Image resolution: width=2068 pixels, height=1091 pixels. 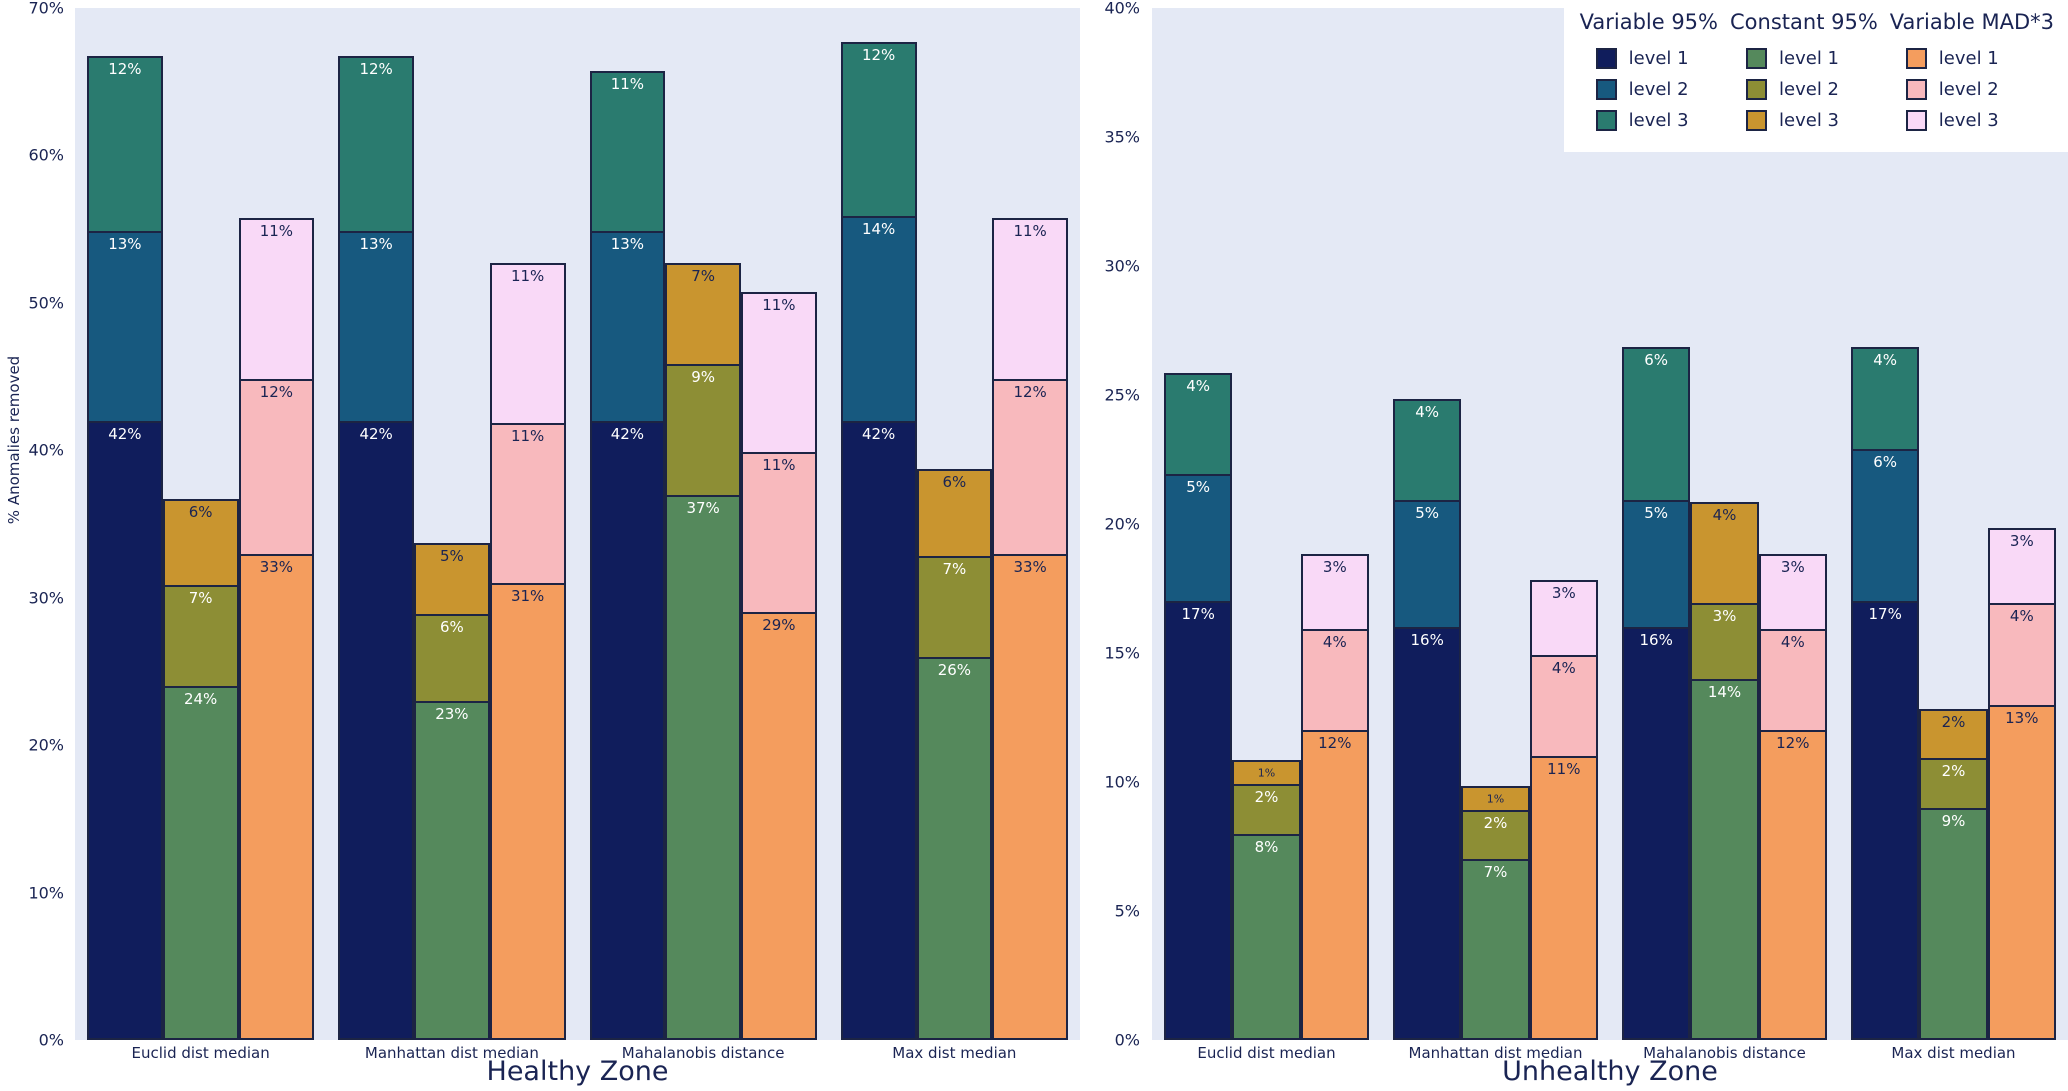 What do you see at coordinates (1610, 1071) in the screenshot?
I see `x-axis-title-unhealthy: Unhealthy Zone` at bounding box center [1610, 1071].